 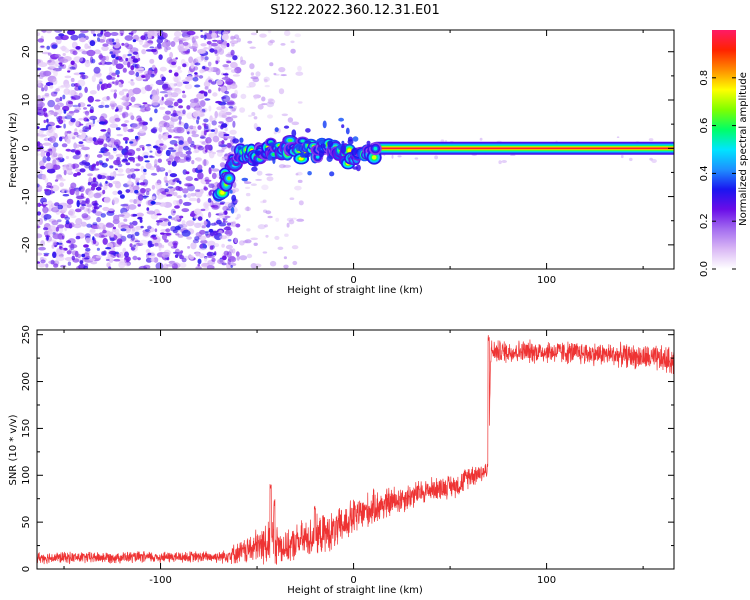 What do you see at coordinates (353, 580) in the screenshot?
I see `x-tick-label: 0` at bounding box center [353, 580].